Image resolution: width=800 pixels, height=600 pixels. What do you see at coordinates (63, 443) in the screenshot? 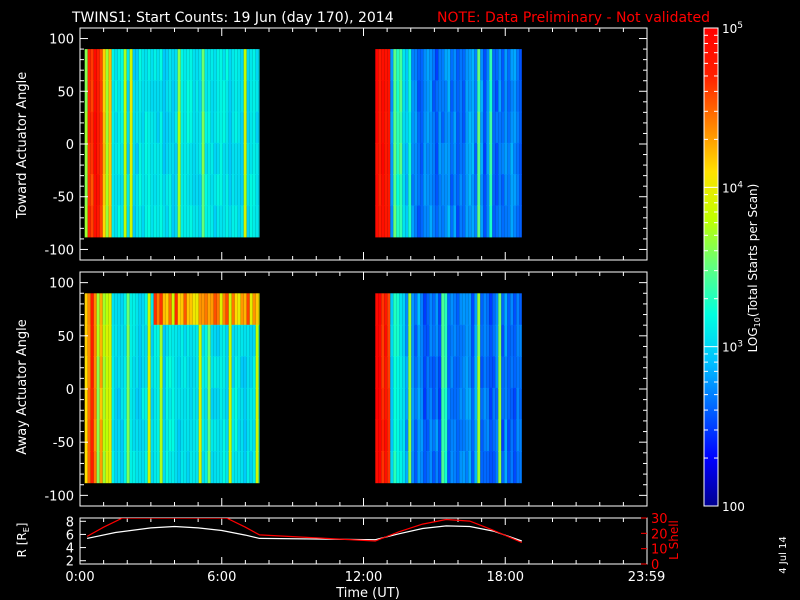
I see `y-tick-label: -50` at bounding box center [63, 443].